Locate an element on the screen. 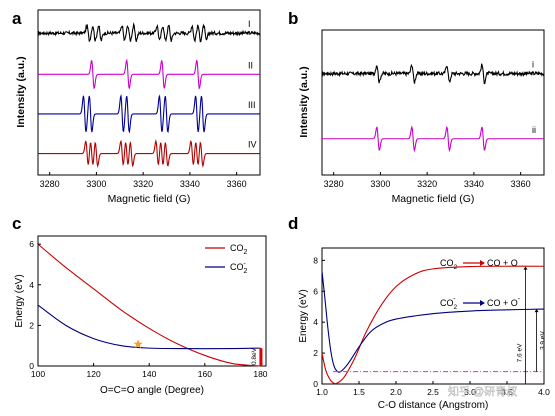  x-tick-label: 1.0 is located at coordinates (322, 392).